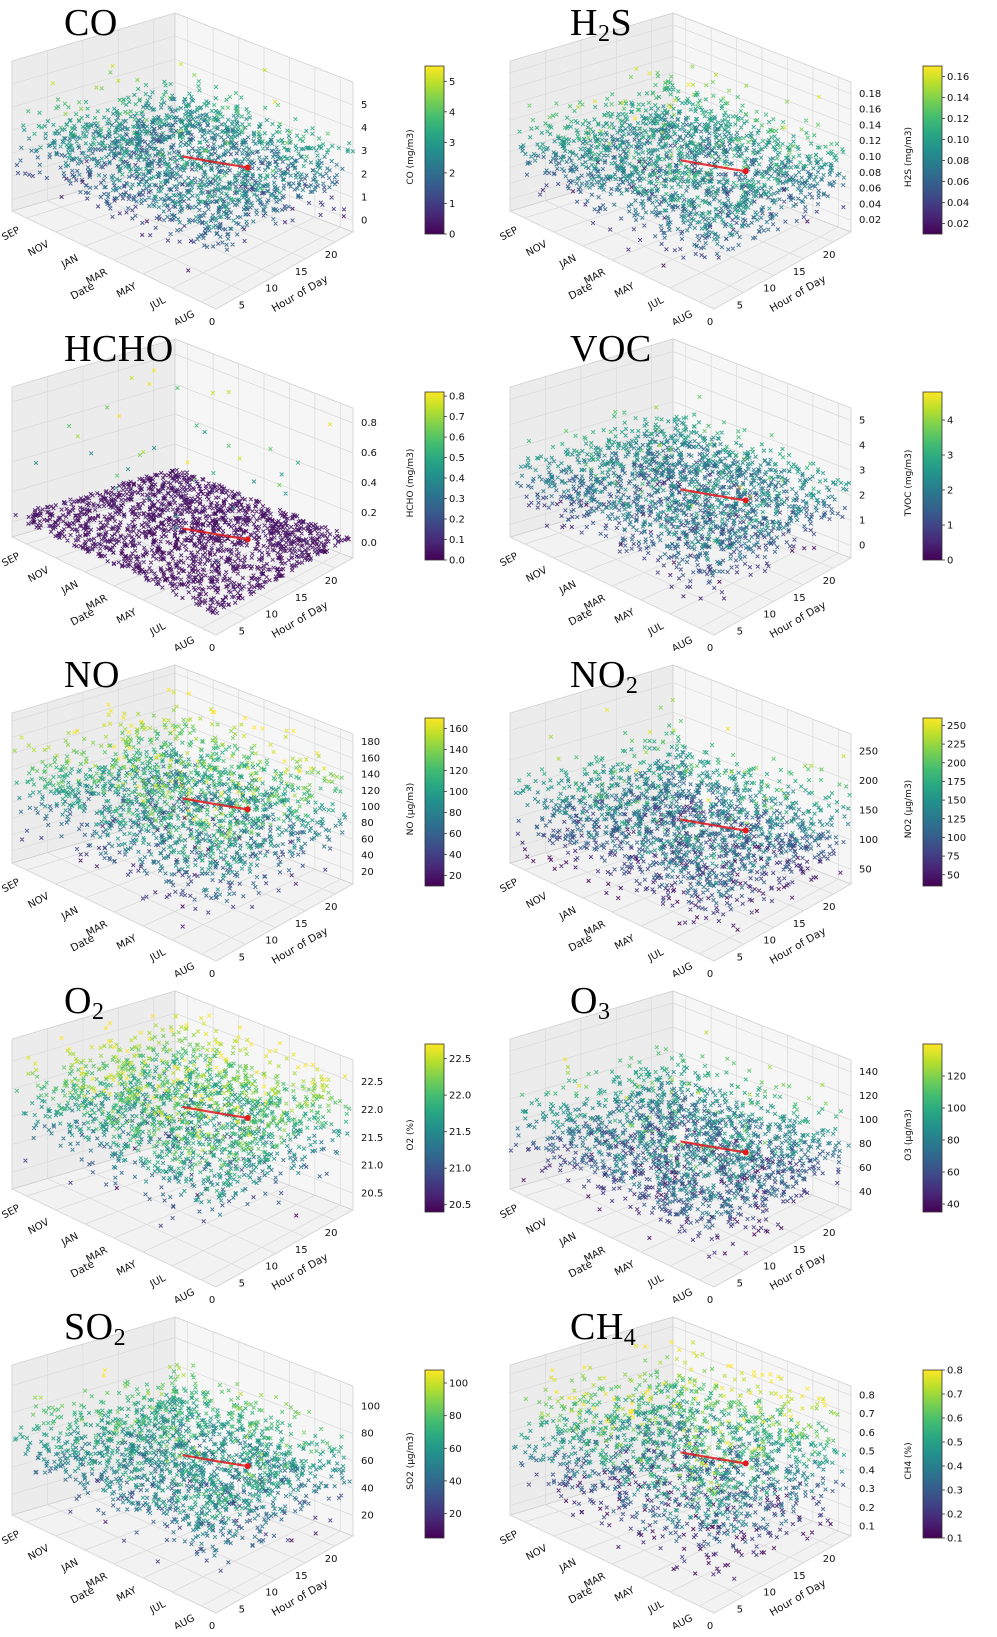 This screenshot has height=1637, width=997. What do you see at coordinates (769, 289) in the screenshot?
I see `hour-tick-label: 10` at bounding box center [769, 289].